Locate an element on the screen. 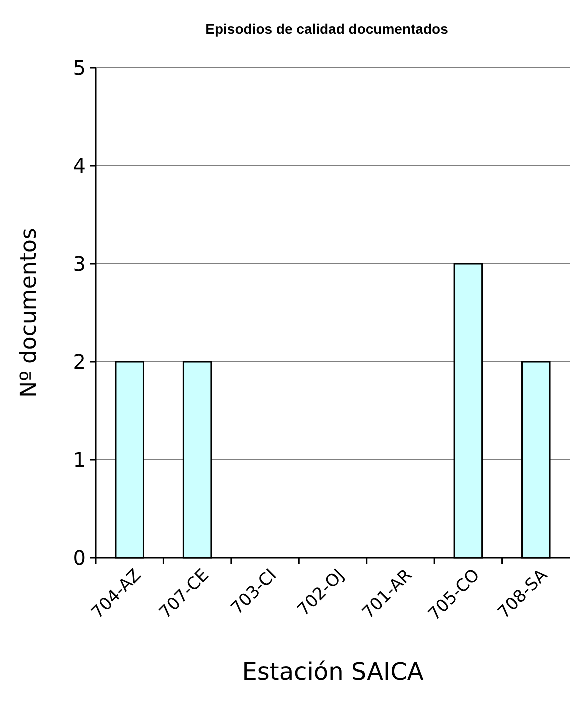  y-tick-label: 4 is located at coordinates (79, 166).